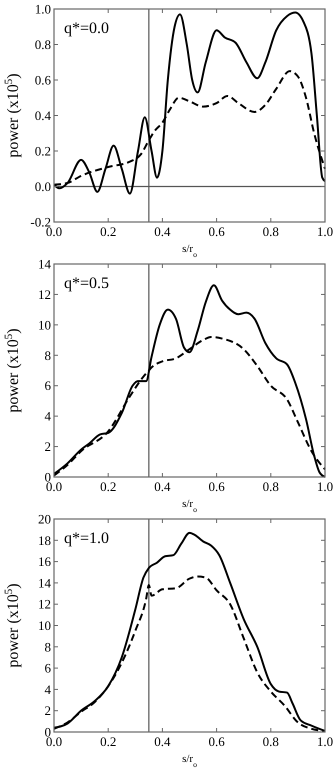 The width and height of the screenshot is (333, 771). I want to click on y-tick-label: 20, so click(44, 519).